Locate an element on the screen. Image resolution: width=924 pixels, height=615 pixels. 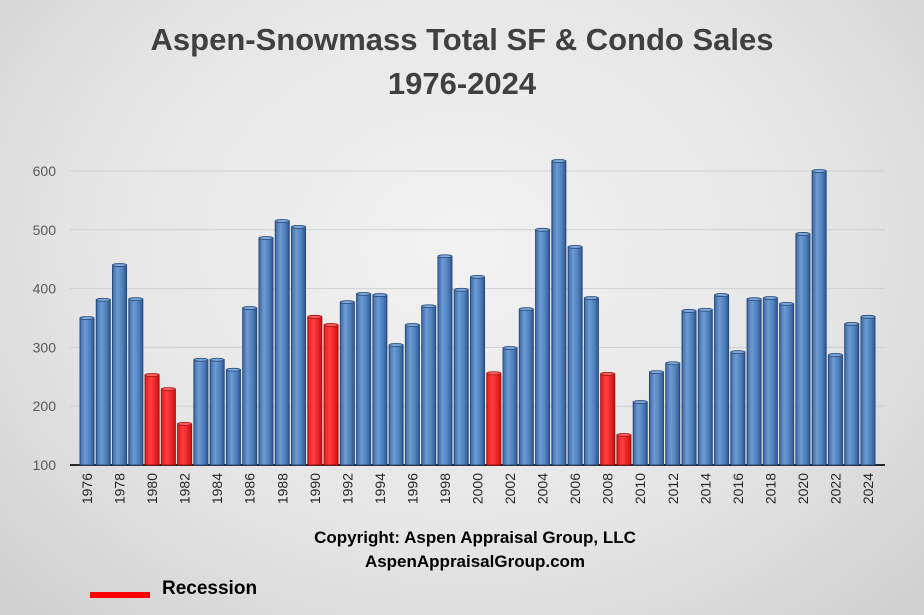
bar-1997 is located at coordinates (429, 385).